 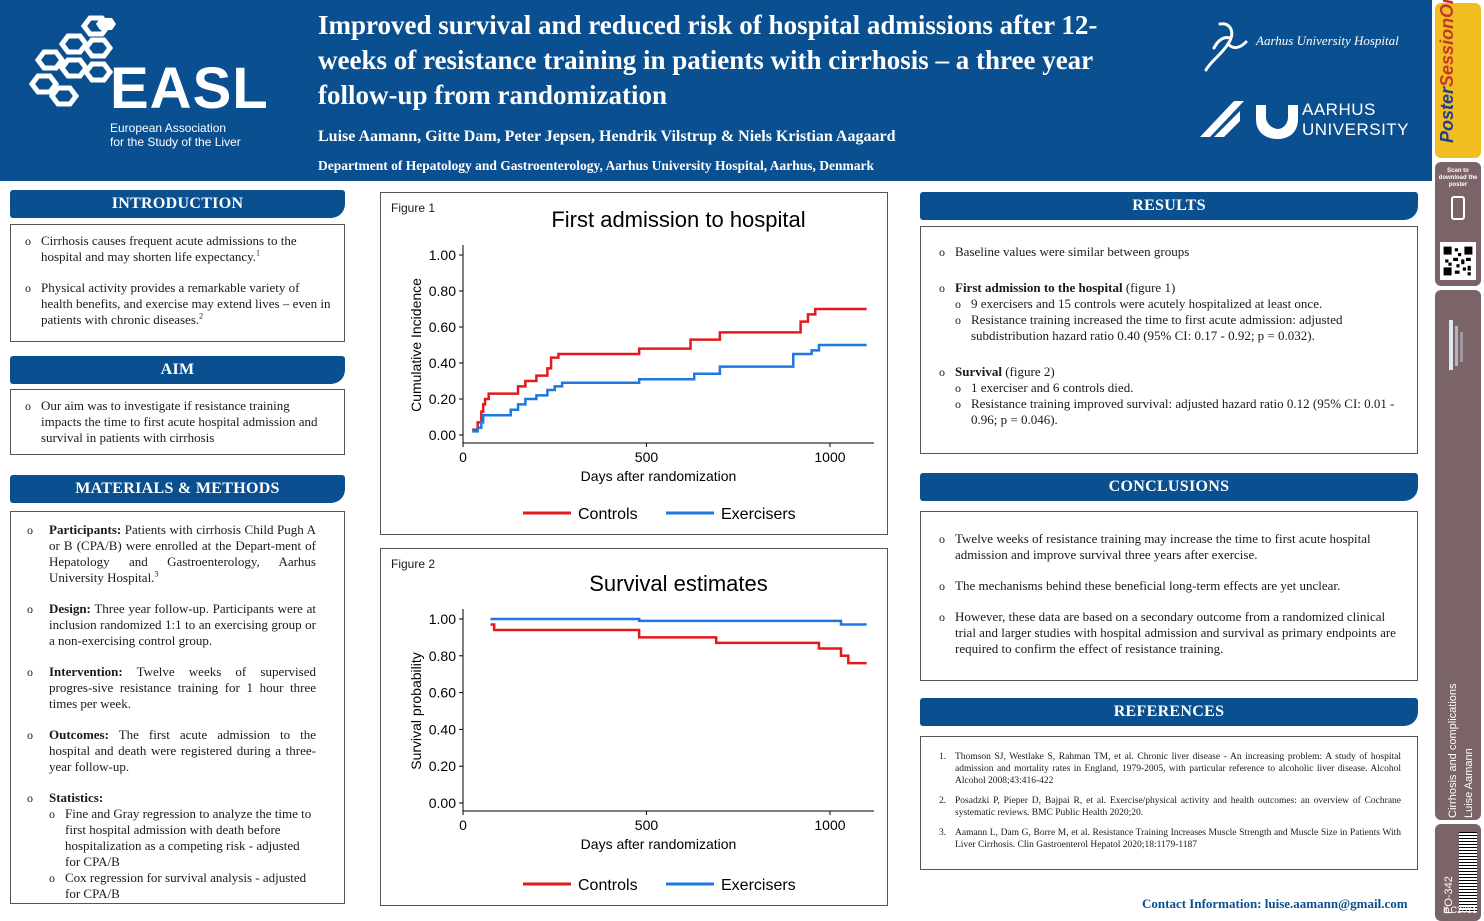 What do you see at coordinates (1169, 487) in the screenshot?
I see `conclusions-heading: CONCLUSIONS` at bounding box center [1169, 487].